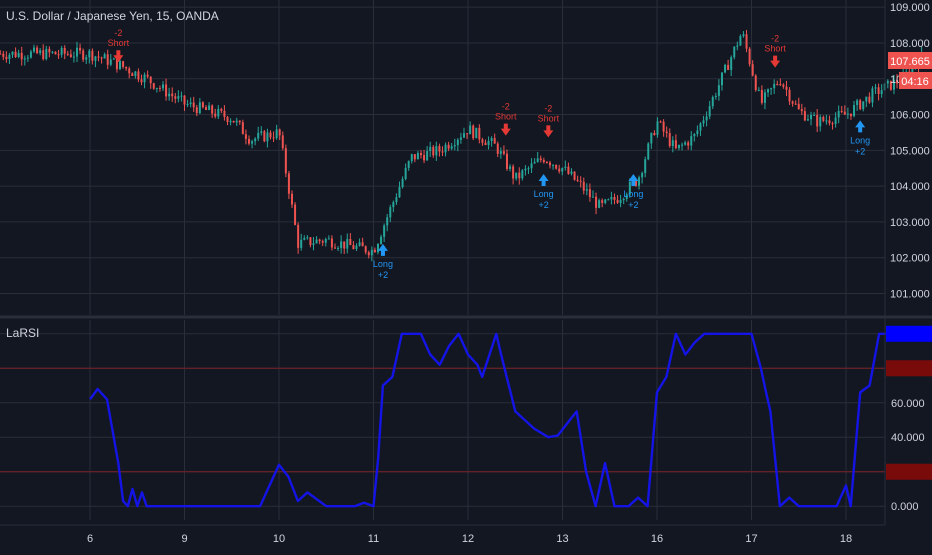 Image resolution: width=932 pixels, height=555 pixels. Describe the element at coordinates (22, 333) in the screenshot. I see `indicator-title: LaRSI` at that location.